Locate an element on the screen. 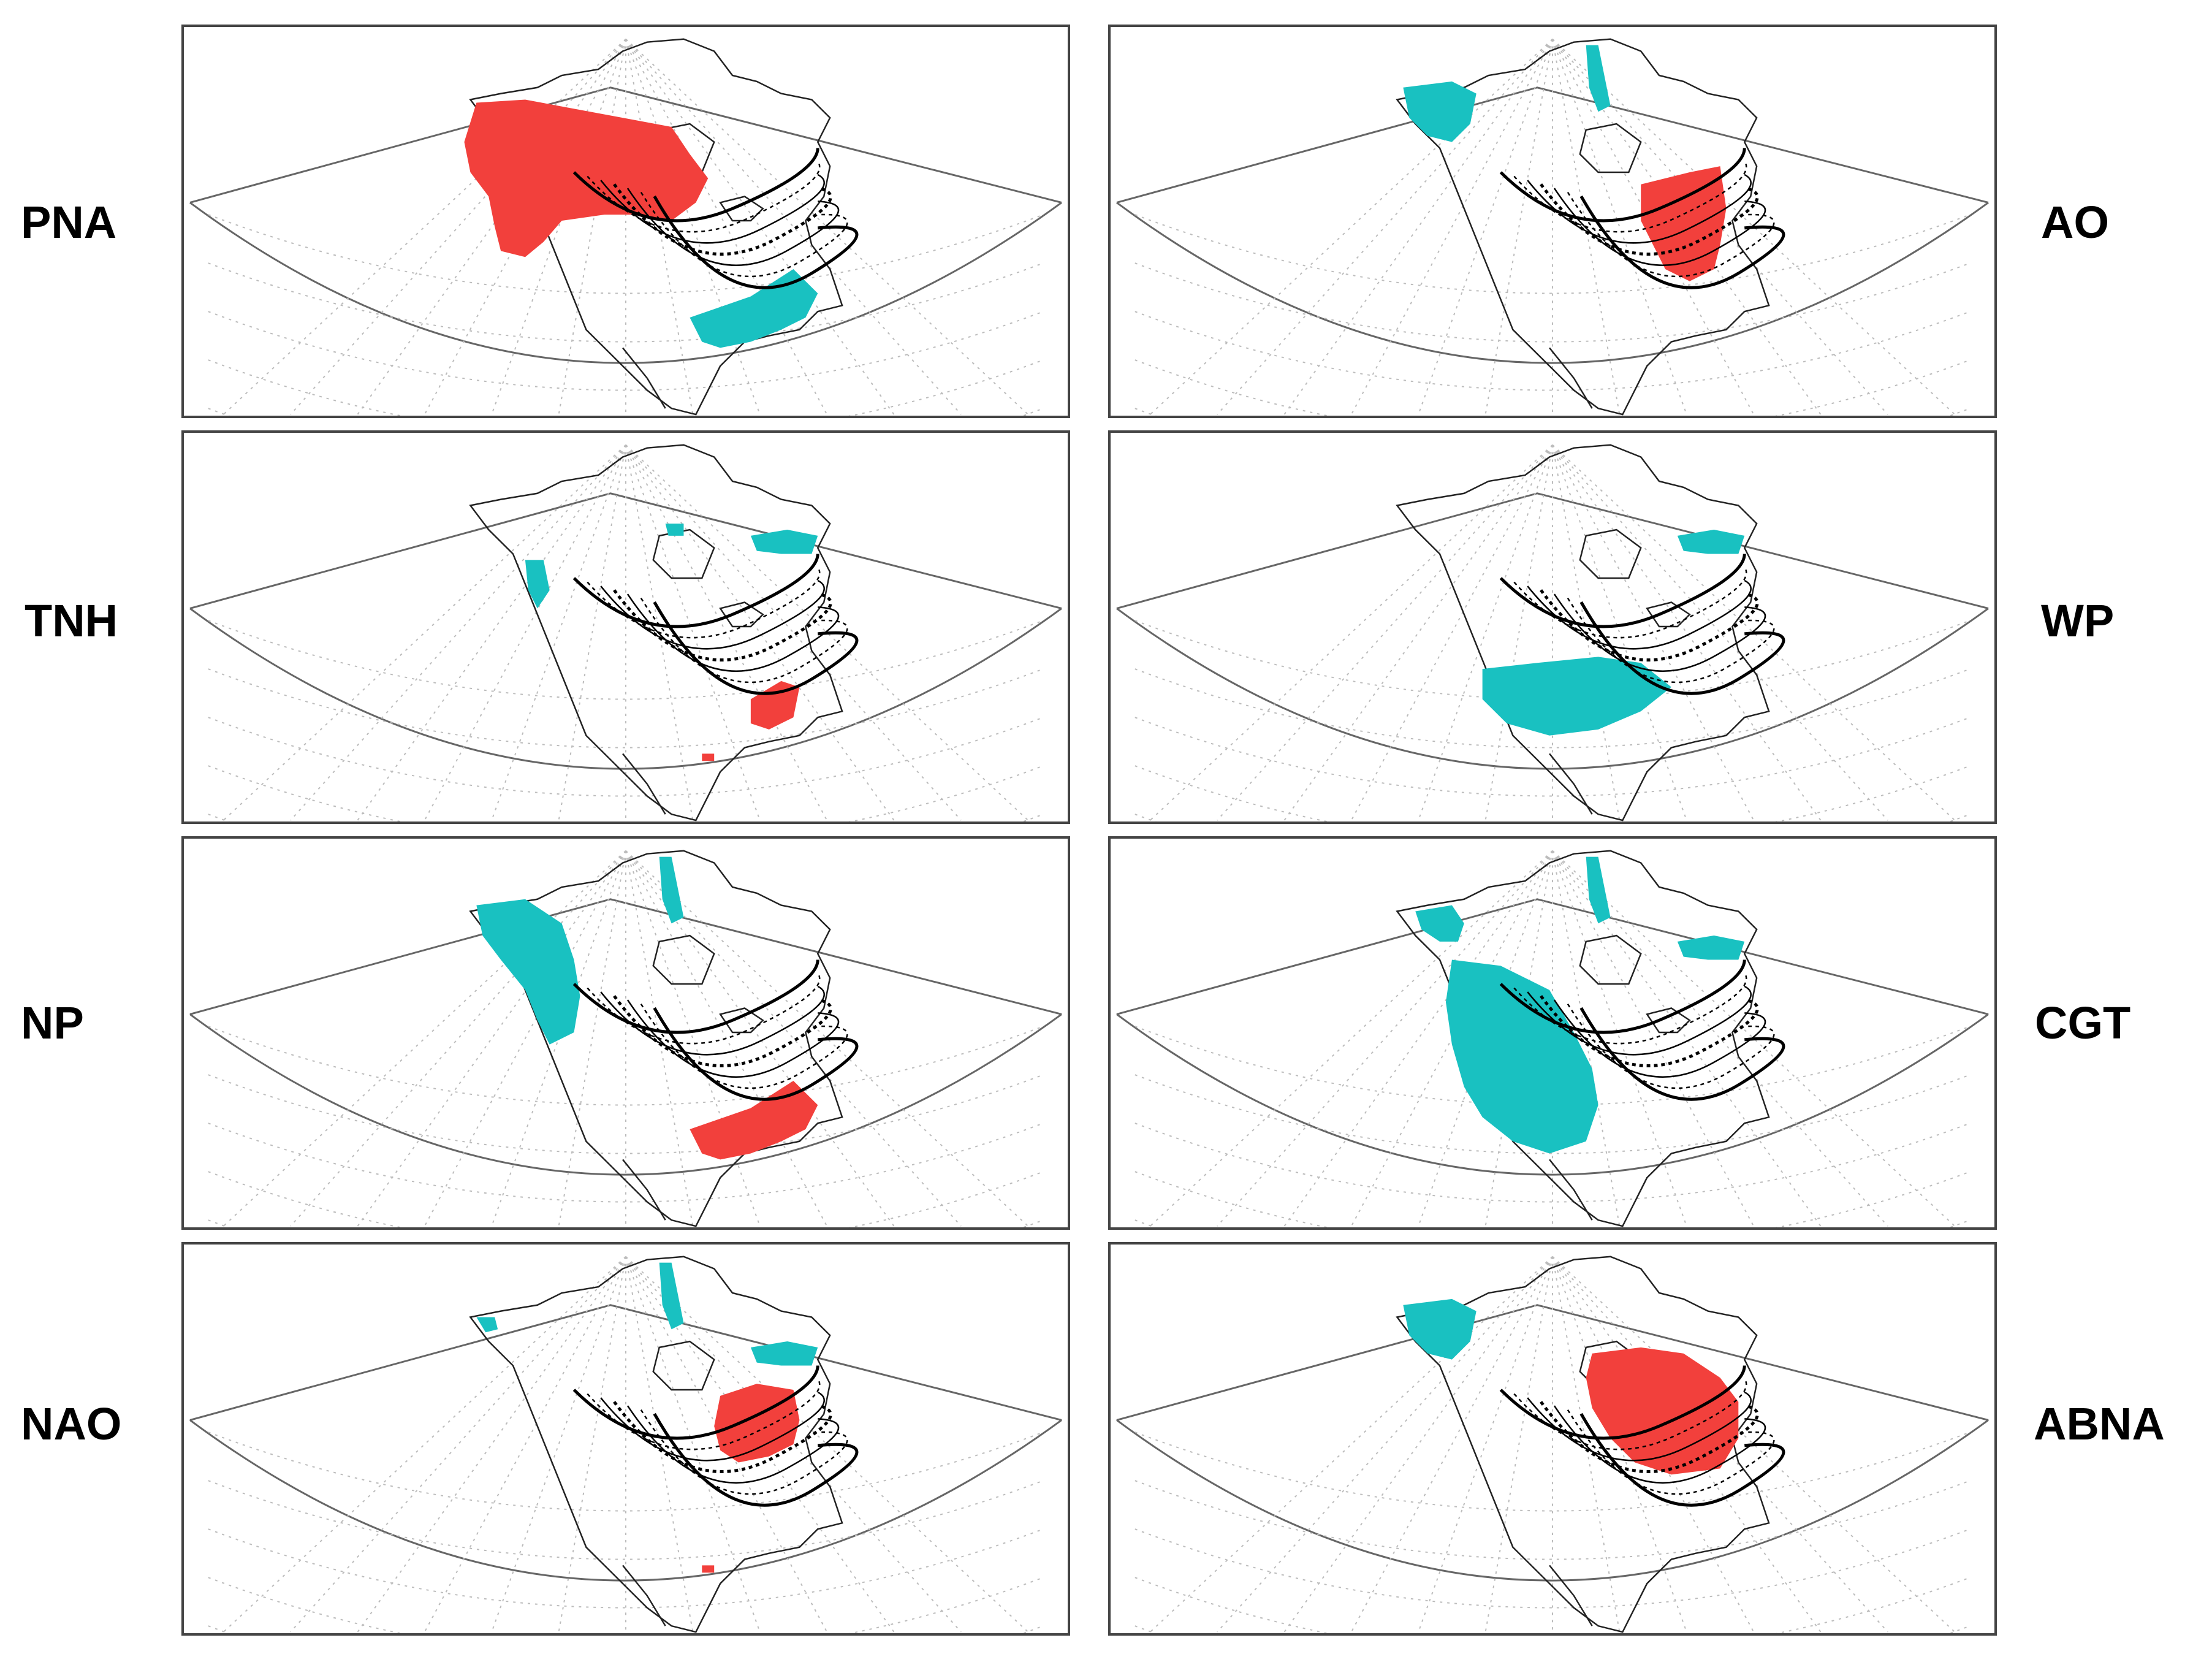 The image size is (2212, 1662). panel-label-wp: WP is located at coordinates (2078, 620).